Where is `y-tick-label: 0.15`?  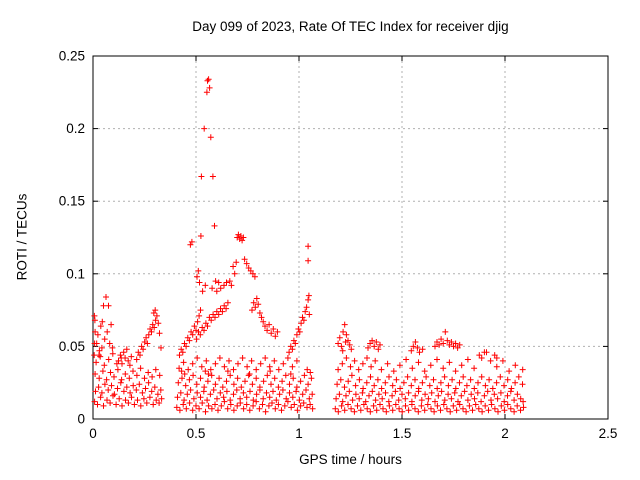 y-tick-label: 0.15 is located at coordinates (72, 201).